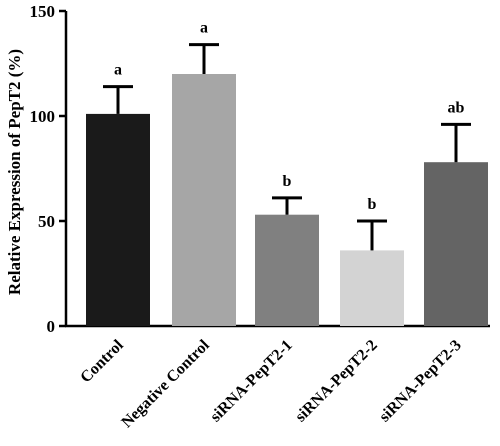 The image size is (500, 446). Describe the element at coordinates (102, 361) in the screenshot. I see `x-tick-label: Control` at that location.